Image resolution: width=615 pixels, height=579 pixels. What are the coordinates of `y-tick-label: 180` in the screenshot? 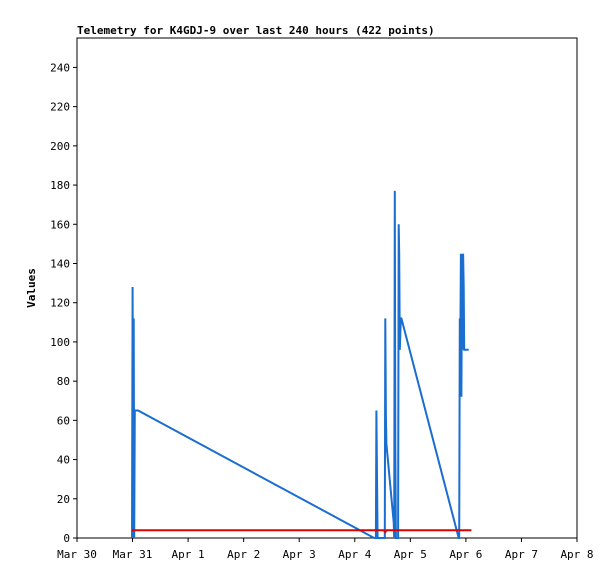 It's located at (60, 185).